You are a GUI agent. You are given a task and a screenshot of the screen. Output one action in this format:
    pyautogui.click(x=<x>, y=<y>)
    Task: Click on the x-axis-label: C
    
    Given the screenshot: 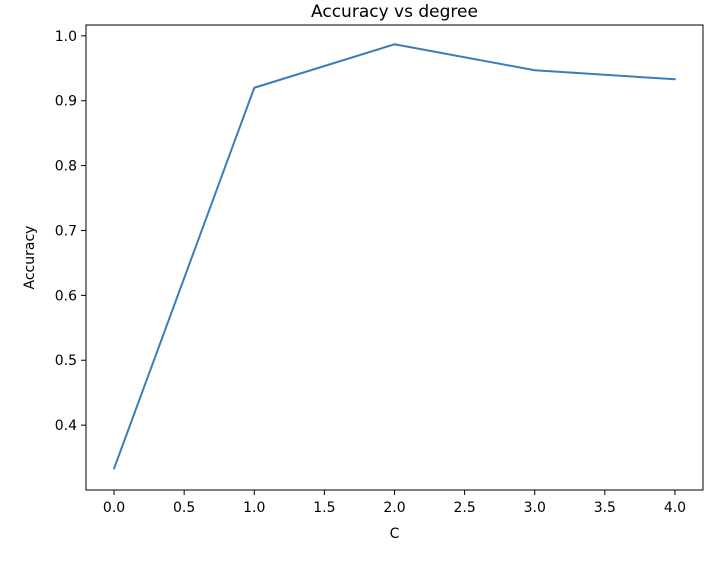 What is the action you would take?
    pyautogui.click(x=395, y=534)
    